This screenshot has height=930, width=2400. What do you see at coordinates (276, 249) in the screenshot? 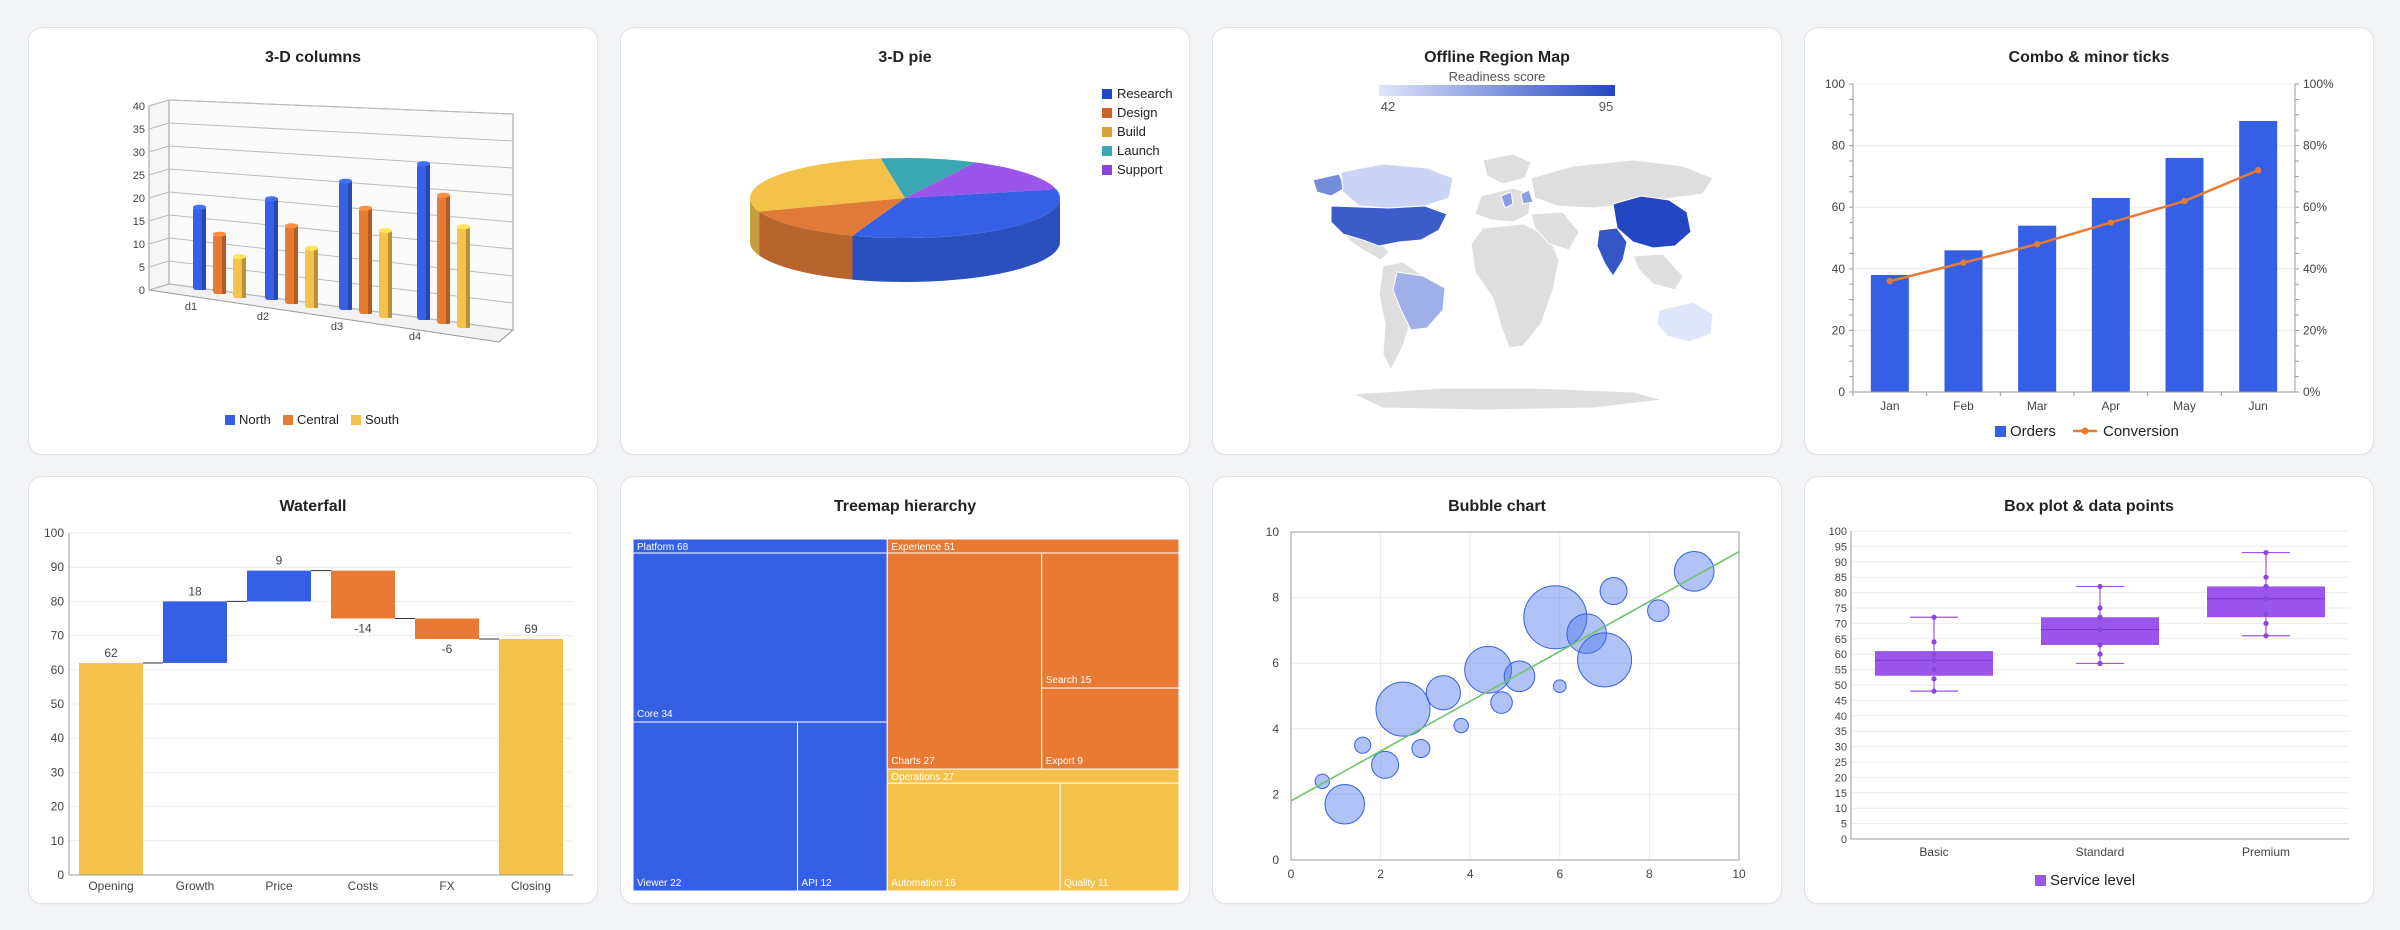
I see `bar-side-shade` at bounding box center [276, 249].